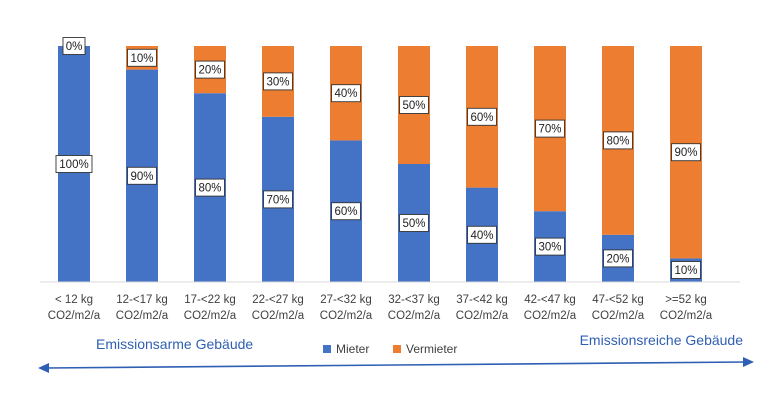 The height and width of the screenshot is (415, 782). What do you see at coordinates (397, 349) in the screenshot?
I see `legend-swatch-vermieter` at bounding box center [397, 349].